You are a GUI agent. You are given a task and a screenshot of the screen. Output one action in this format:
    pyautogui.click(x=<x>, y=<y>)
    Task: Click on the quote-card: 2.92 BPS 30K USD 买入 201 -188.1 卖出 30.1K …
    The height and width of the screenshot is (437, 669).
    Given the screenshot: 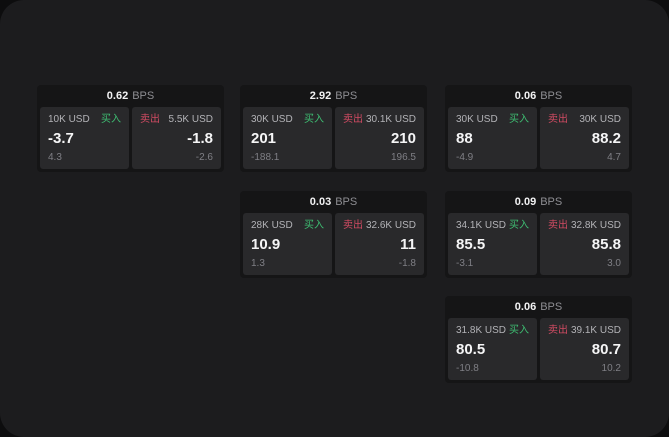 What is the action you would take?
    pyautogui.click(x=333, y=128)
    